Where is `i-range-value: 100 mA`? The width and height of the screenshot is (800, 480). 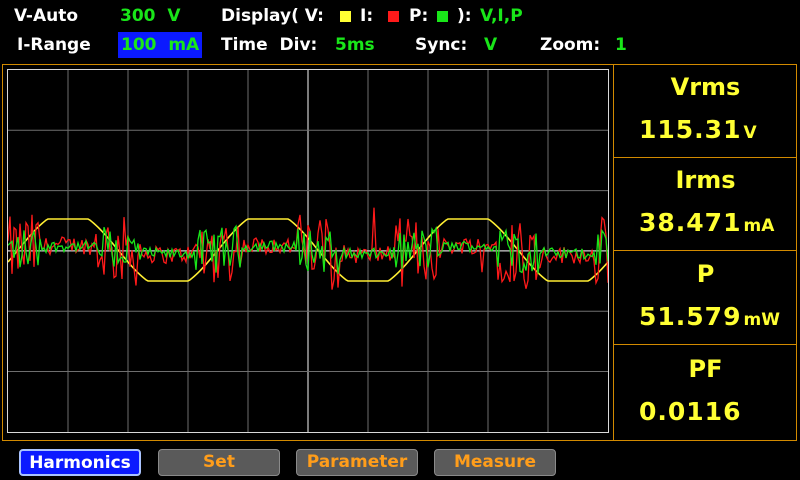
i-range-value: 100 mA is located at coordinates (160, 45).